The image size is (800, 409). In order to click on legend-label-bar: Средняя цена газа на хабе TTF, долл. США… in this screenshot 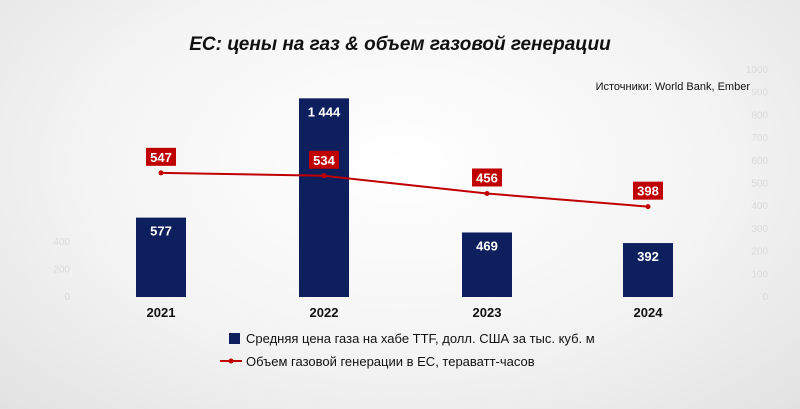, I will do `click(420, 338)`.